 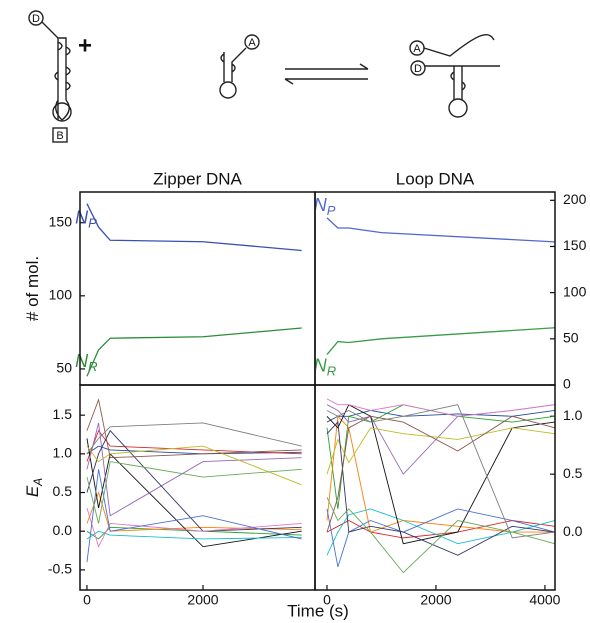 What do you see at coordinates (197, 178) in the screenshot?
I see `panel-title: Zipper DNA` at bounding box center [197, 178].